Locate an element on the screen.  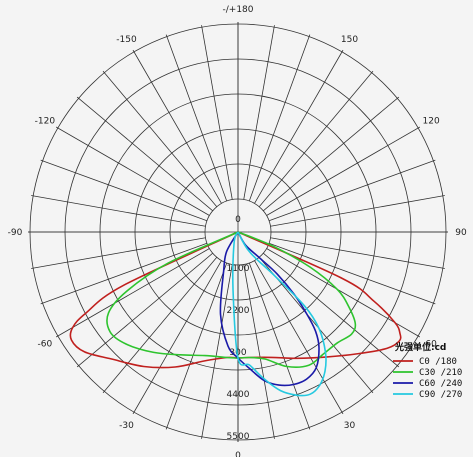
angle-tick-label: 90 is located at coordinates (461, 233).